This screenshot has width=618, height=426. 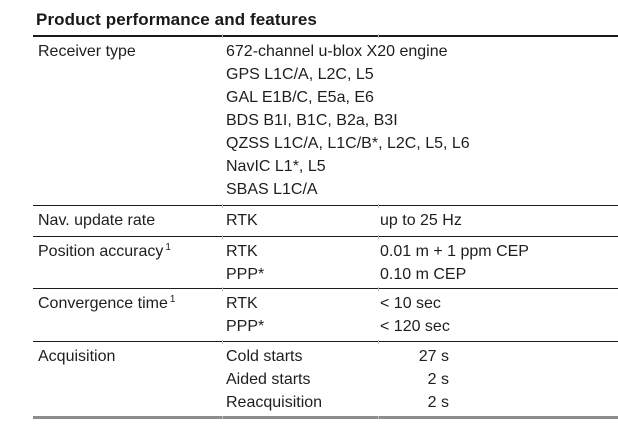 What do you see at coordinates (498, 315) in the screenshot?
I see `spec-value: < 10 sec < 120 sec` at bounding box center [498, 315].